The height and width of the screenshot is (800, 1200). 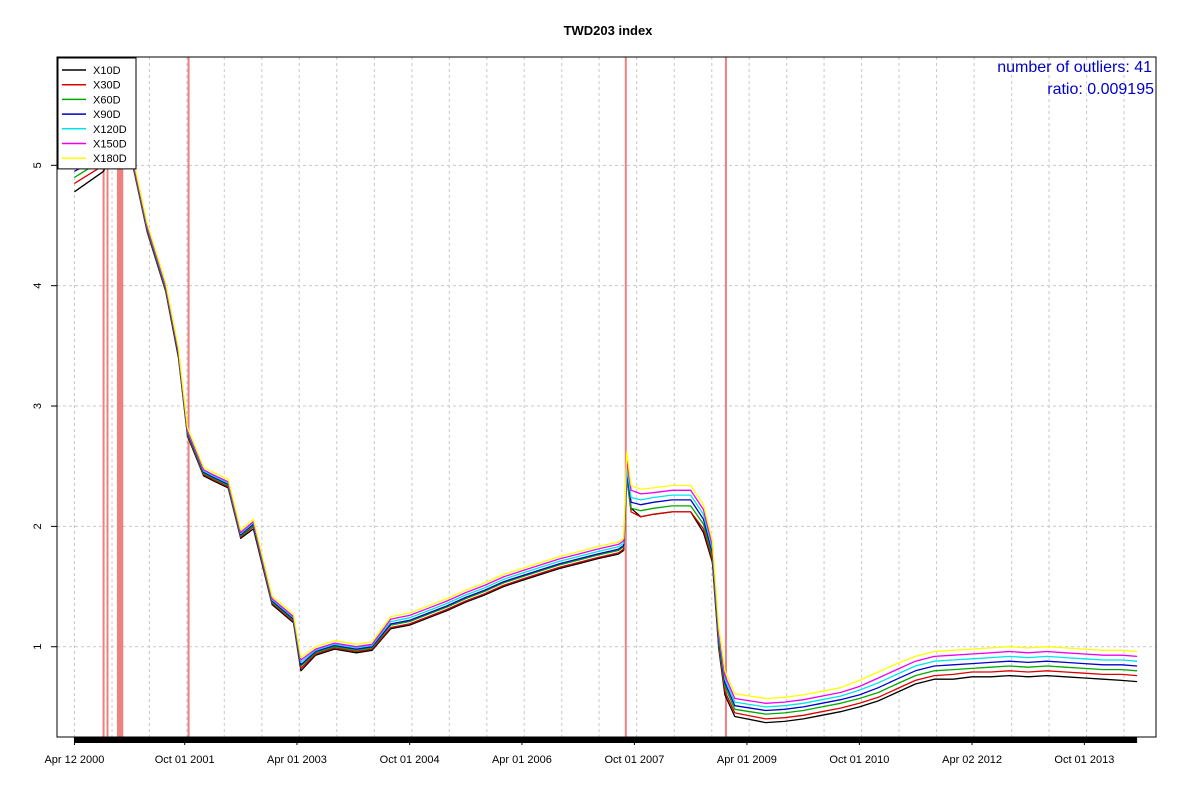 I want to click on x-tick-label: Oct 01 2013, so click(x=1084, y=760).